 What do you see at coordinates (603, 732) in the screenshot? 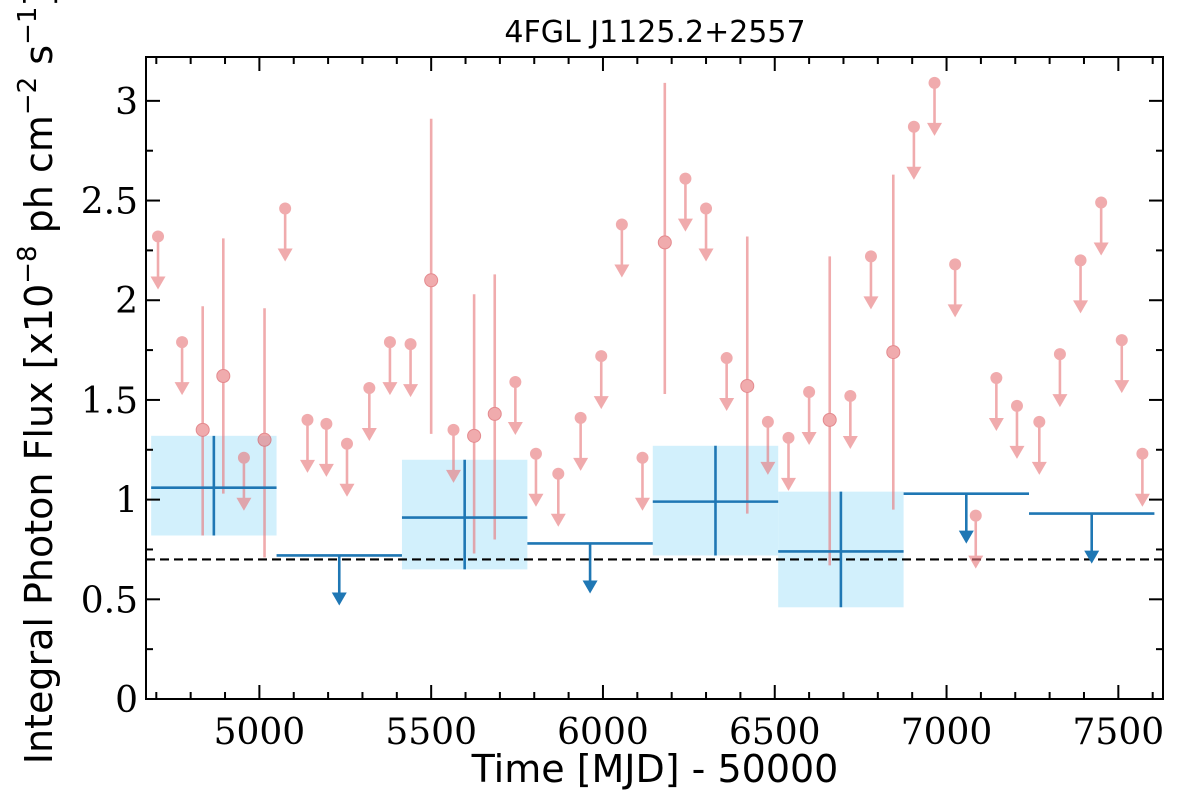
I see `x-tick-label: 6000` at bounding box center [603, 732].